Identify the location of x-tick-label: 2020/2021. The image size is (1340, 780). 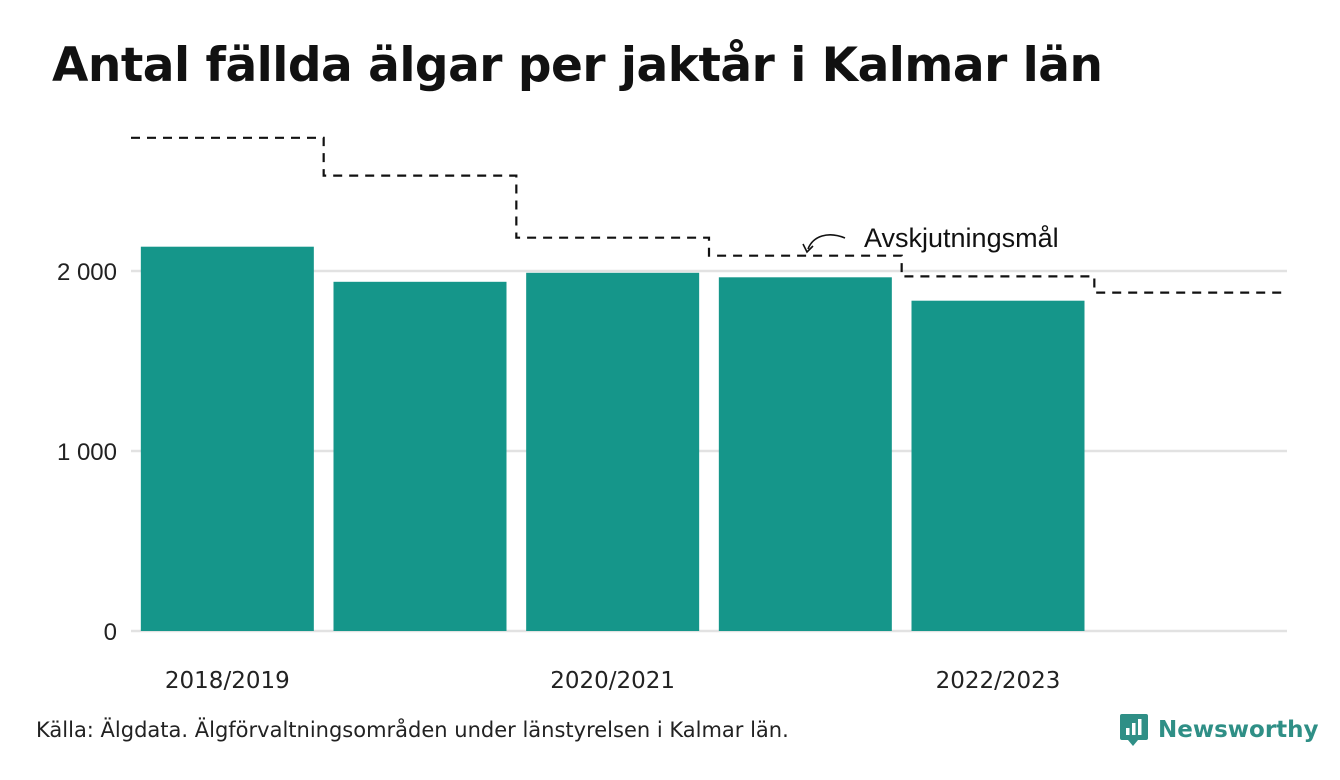
(612, 681).